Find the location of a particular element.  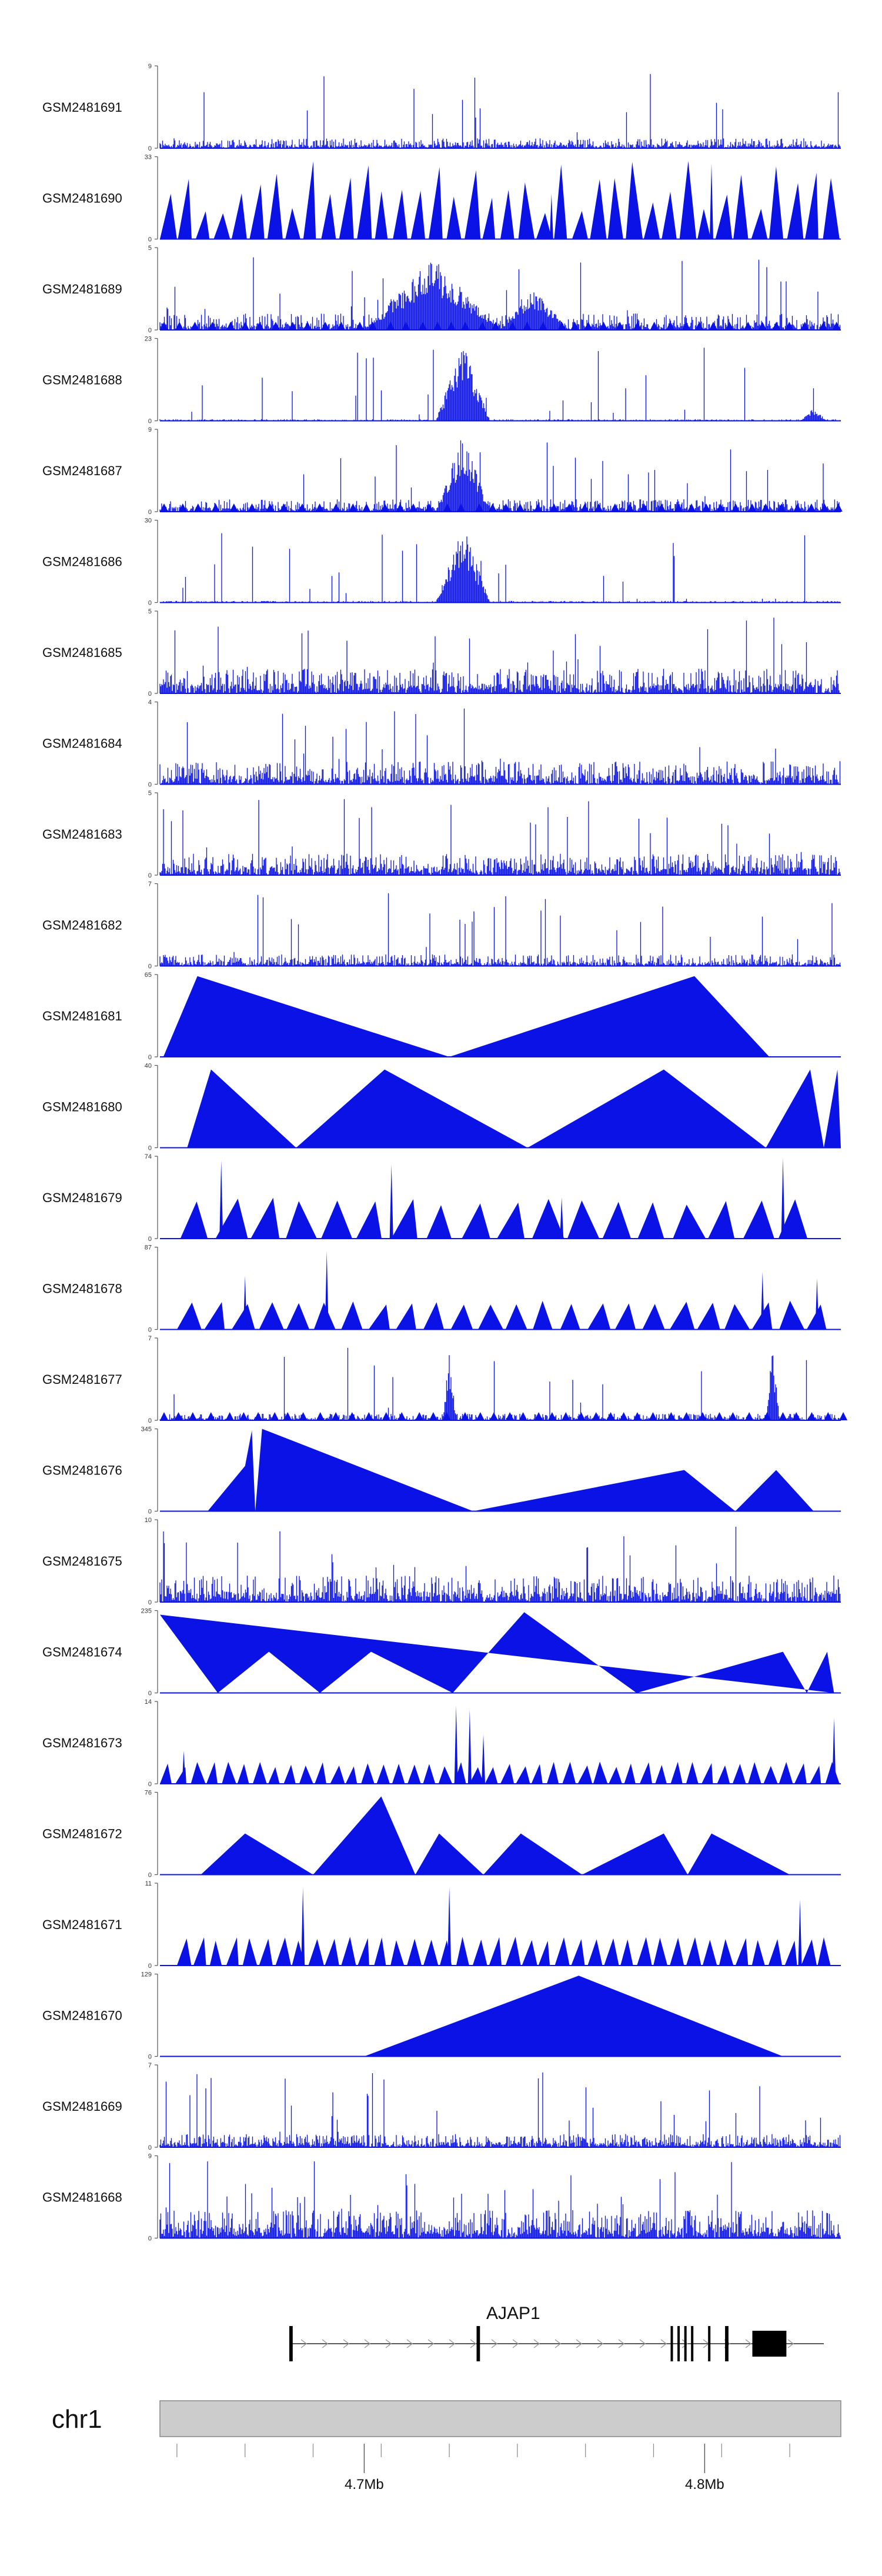

track-ymax-label: 129 is located at coordinates (146, 1974).